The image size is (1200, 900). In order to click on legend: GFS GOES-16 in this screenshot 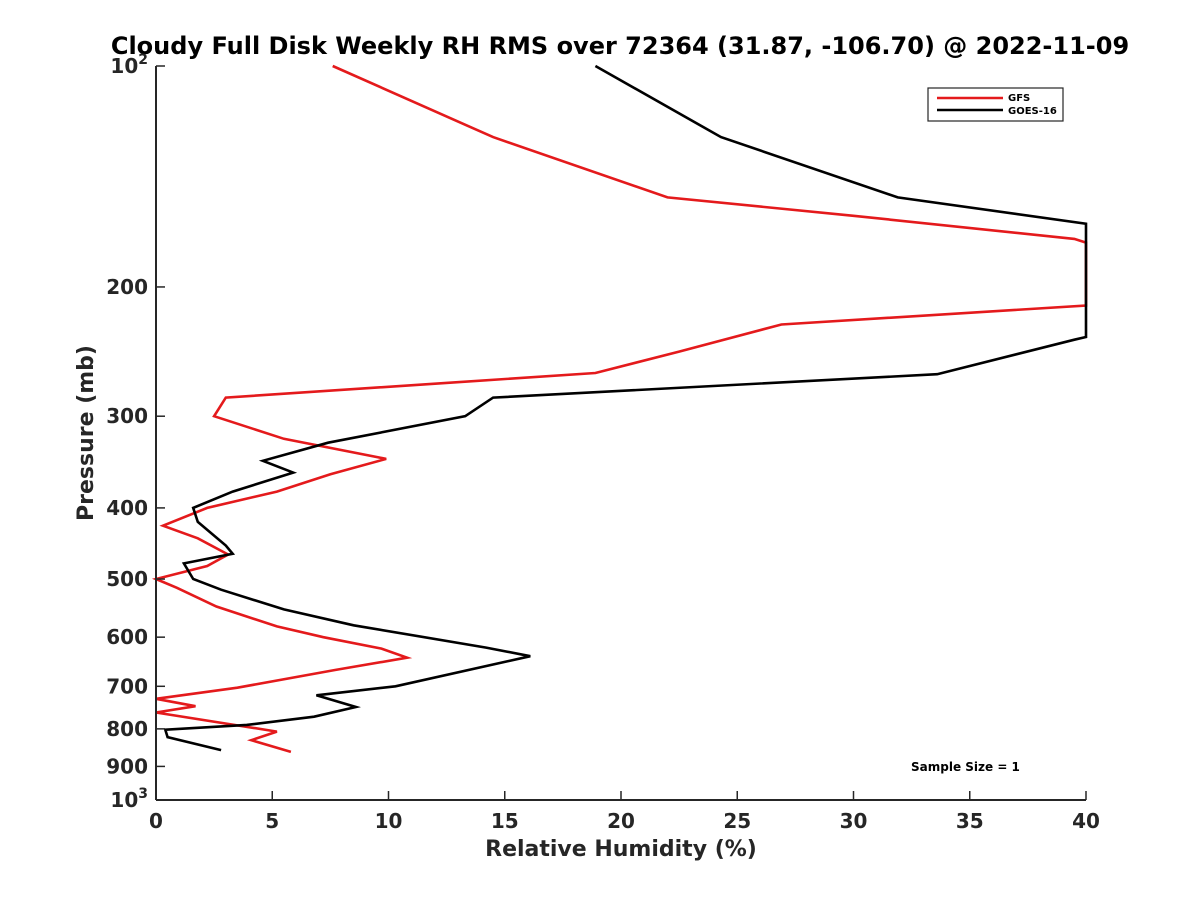, I will do `click(995, 104)`.